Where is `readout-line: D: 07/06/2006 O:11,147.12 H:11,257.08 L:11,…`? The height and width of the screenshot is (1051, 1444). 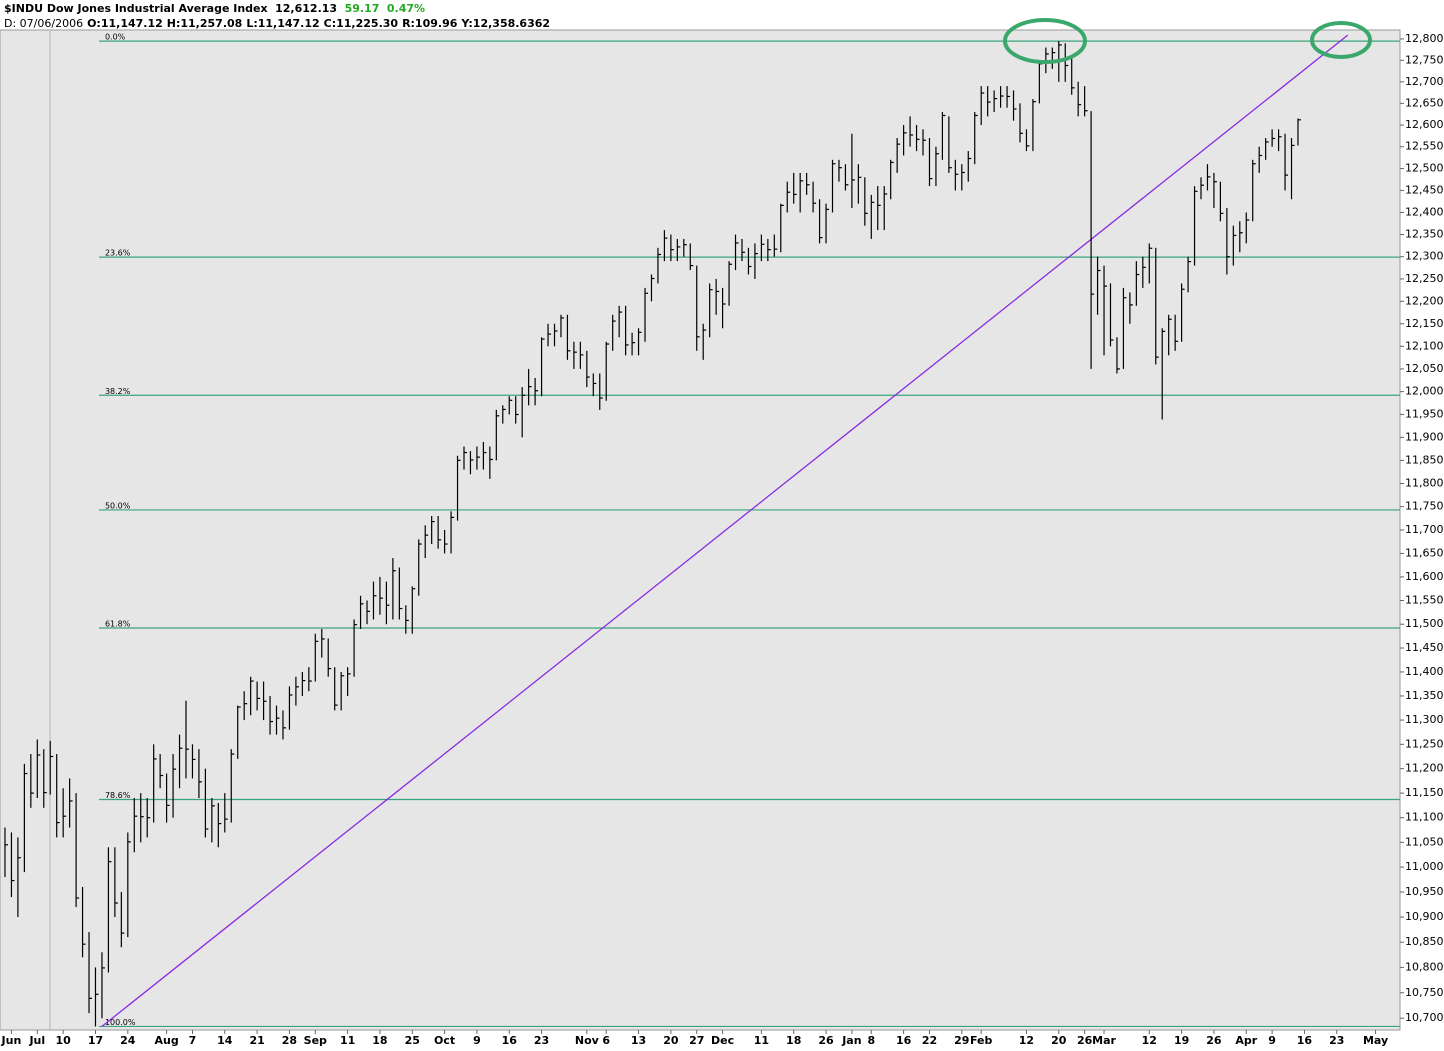 readout-line: D: 07/06/2006 O:11,147.12 H:11,257.08 L:11,… is located at coordinates (279, 23).